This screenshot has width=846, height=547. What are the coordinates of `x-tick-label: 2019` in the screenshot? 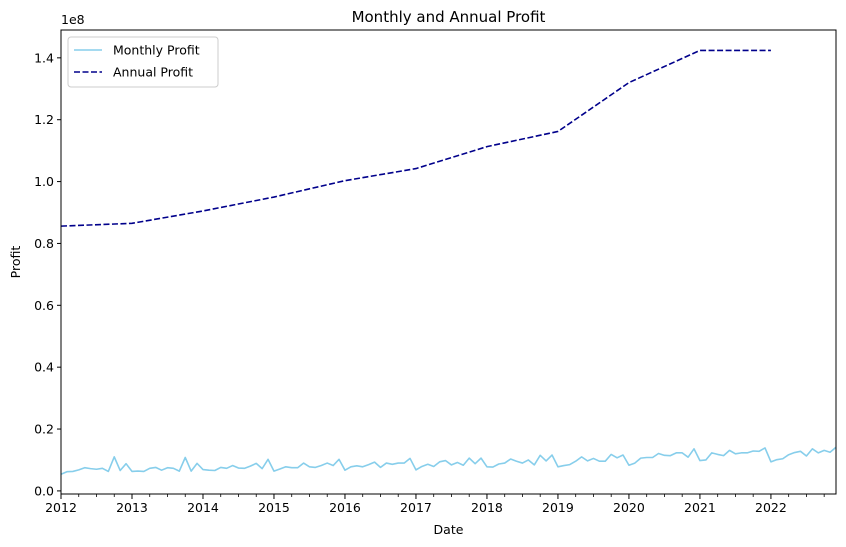 It's located at (558, 507).